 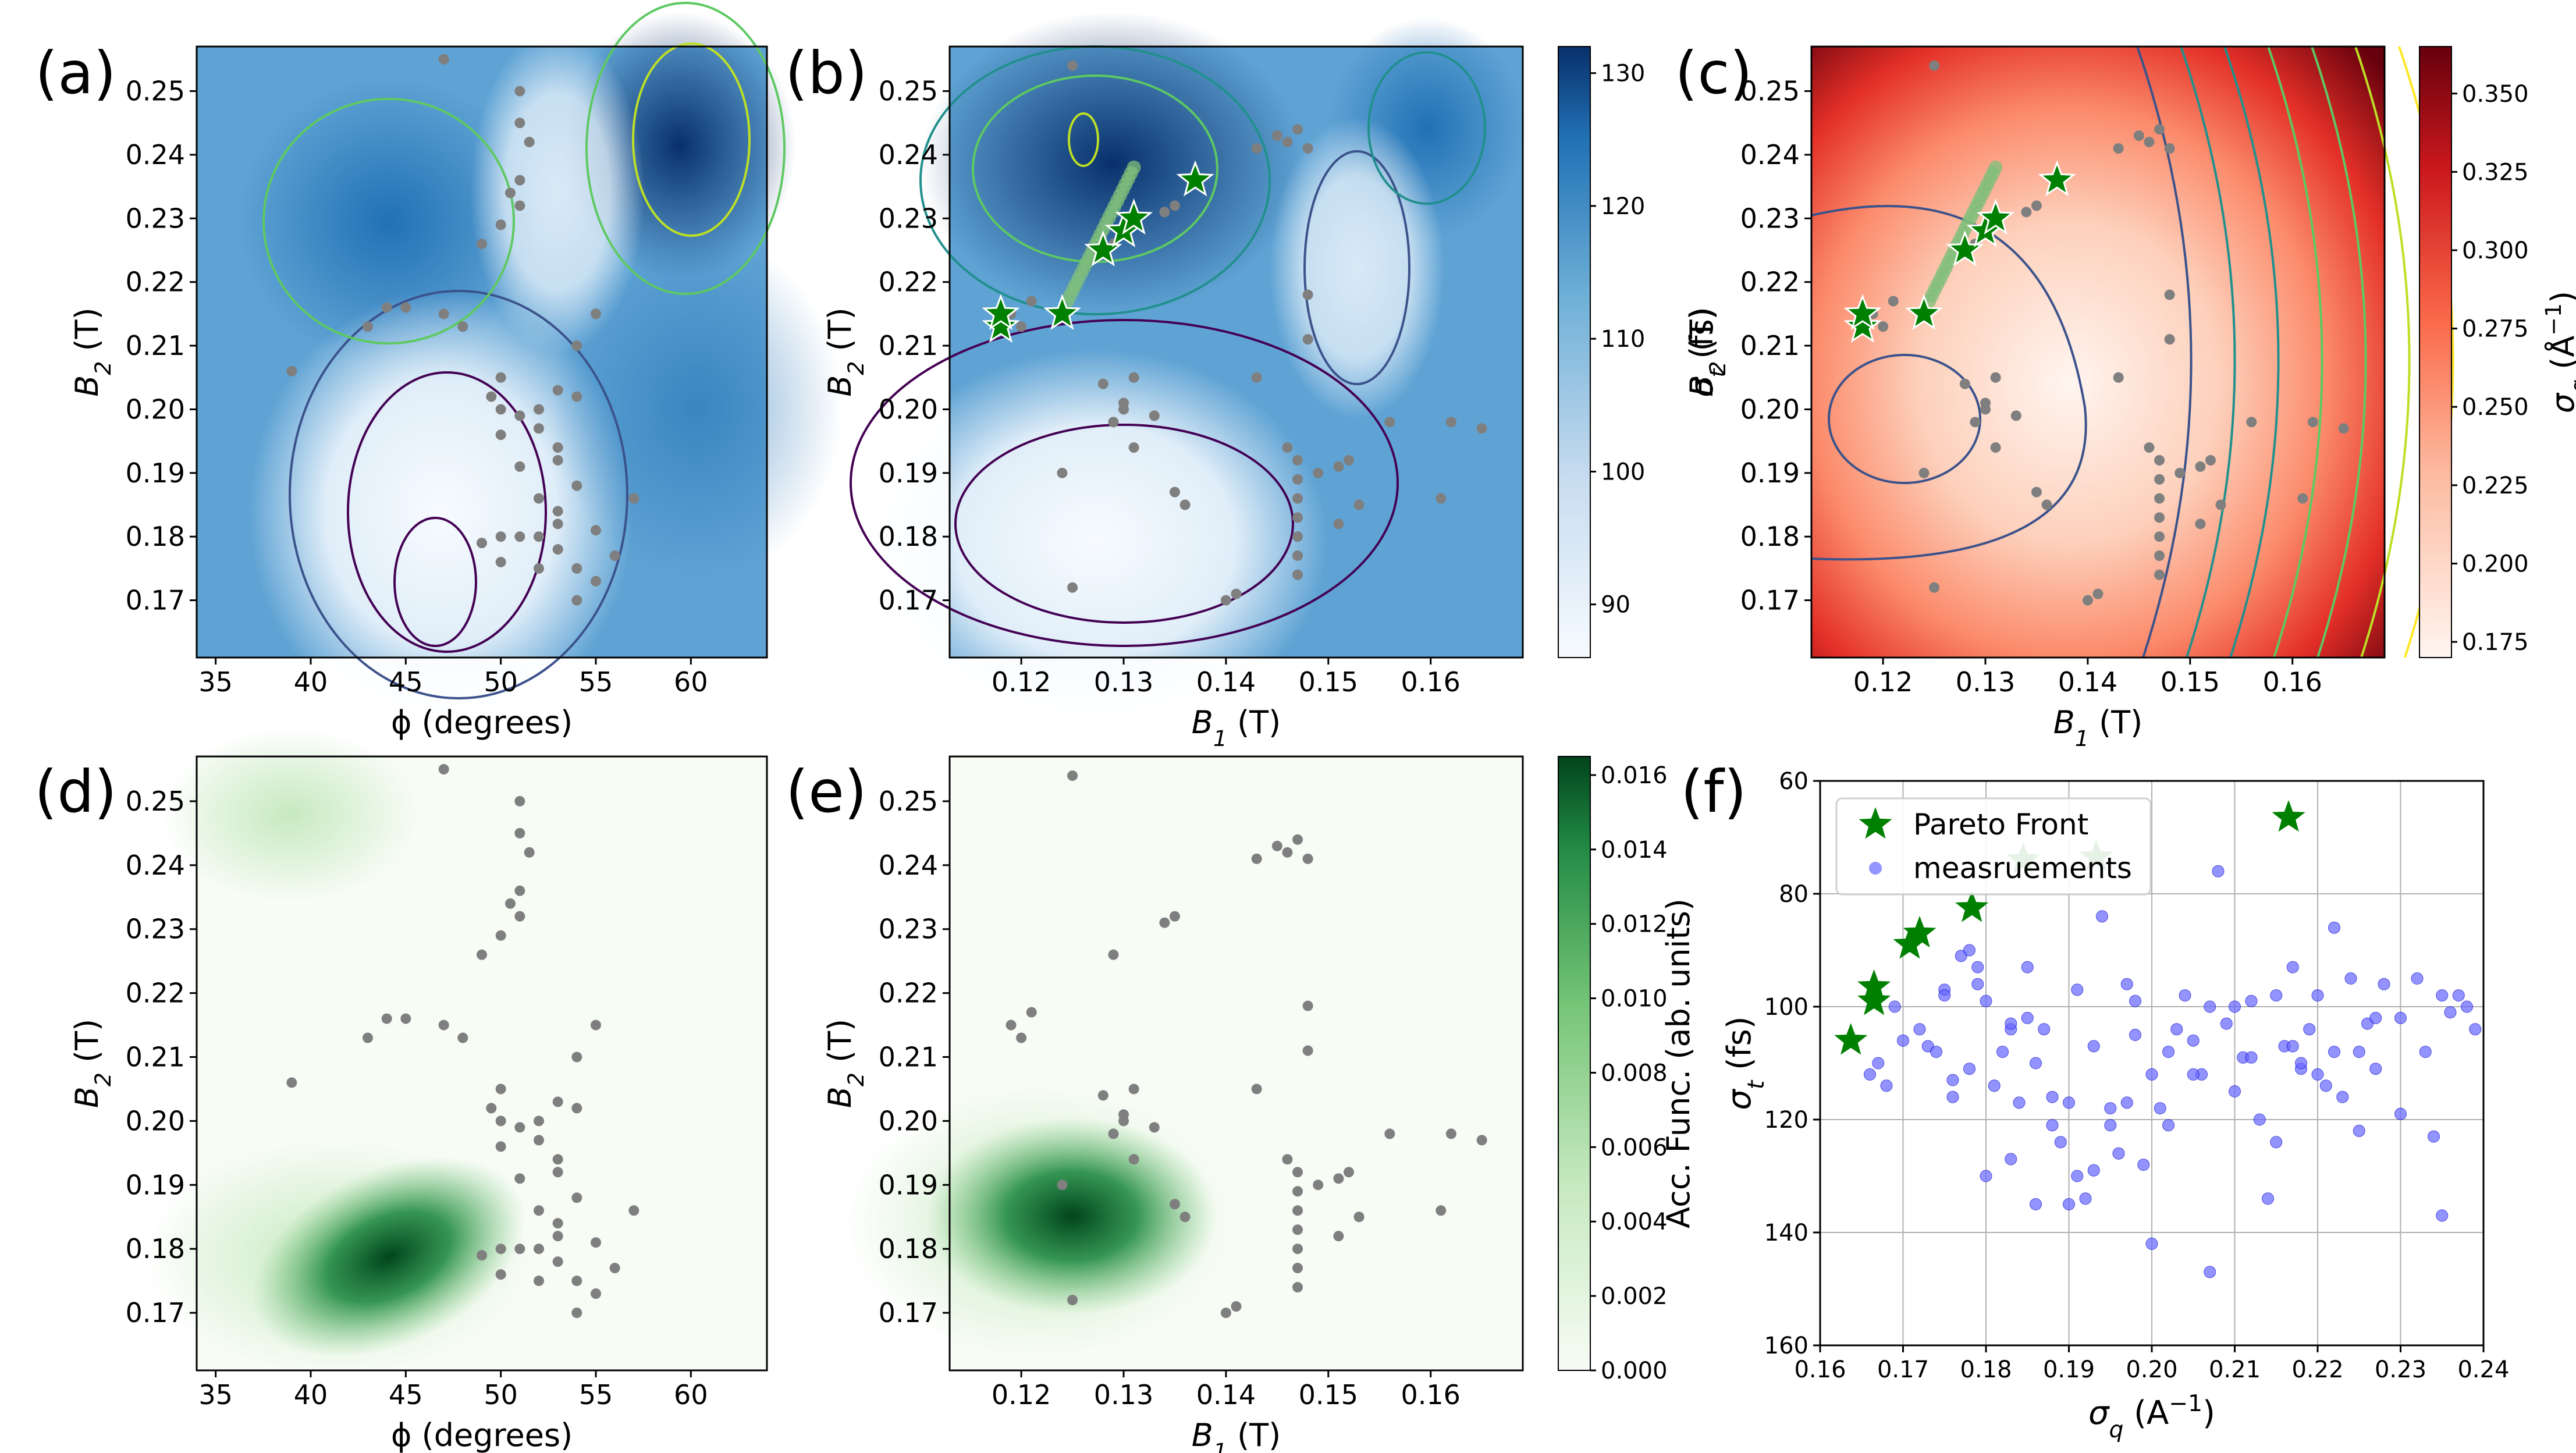 What do you see at coordinates (2317, 1369) in the screenshot?
I see `x-tick-label: 0.22` at bounding box center [2317, 1369].